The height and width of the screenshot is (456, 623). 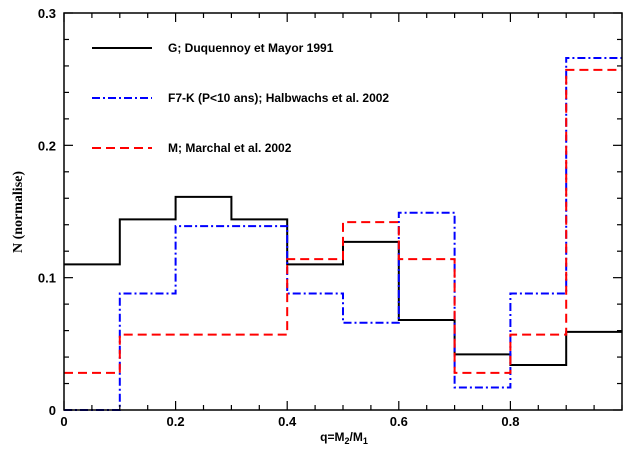 I want to click on x-axis-label-sub-2: 2, so click(x=346, y=441).